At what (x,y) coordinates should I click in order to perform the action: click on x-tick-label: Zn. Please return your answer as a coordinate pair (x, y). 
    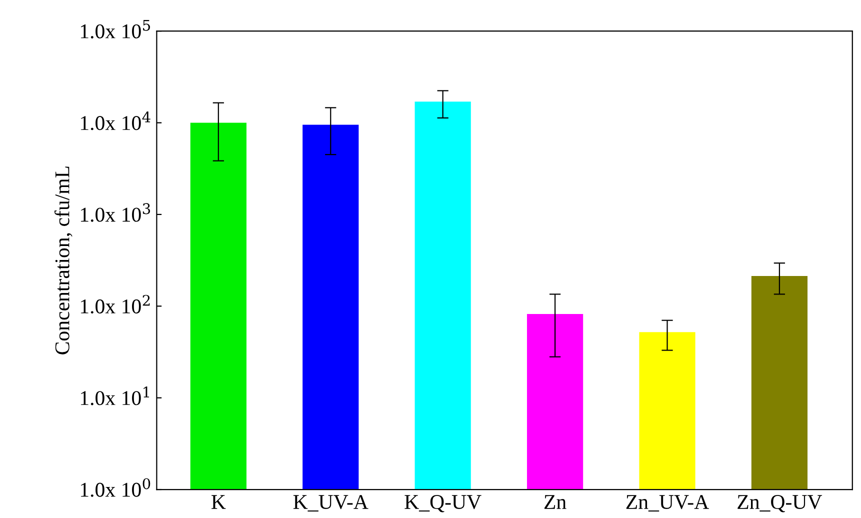
    Looking at the image, I should click on (555, 502).